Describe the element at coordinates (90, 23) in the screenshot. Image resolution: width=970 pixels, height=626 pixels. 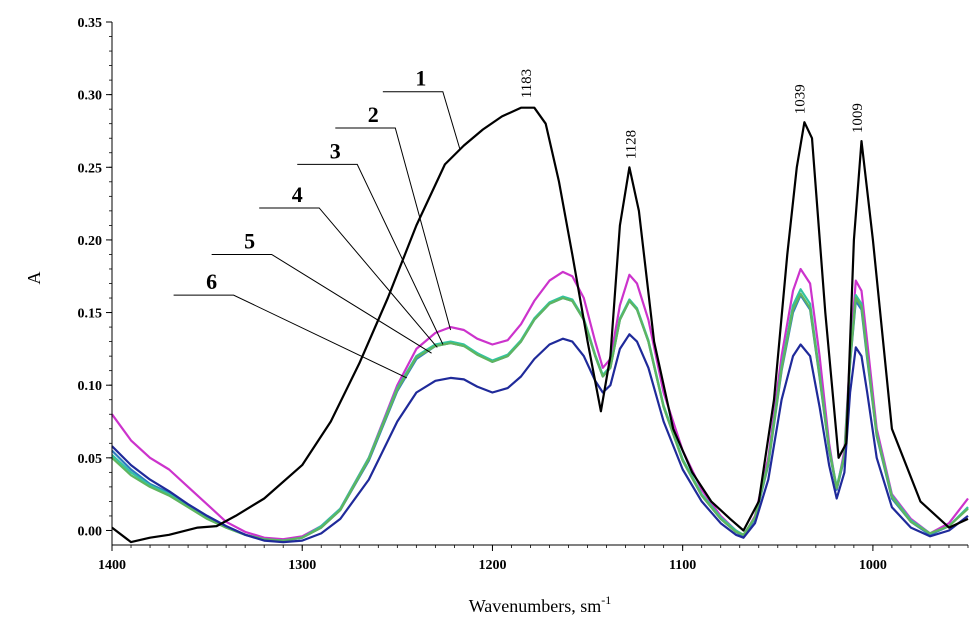
I see `y-tick-label: 0.35` at that location.